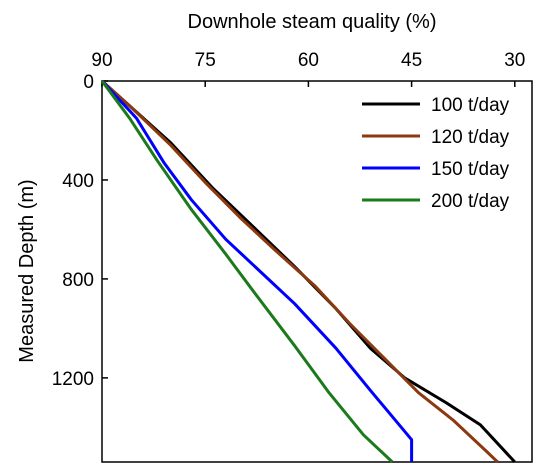 This screenshot has height=473, width=550. I want to click on x-tick-label: 60, so click(308, 60).